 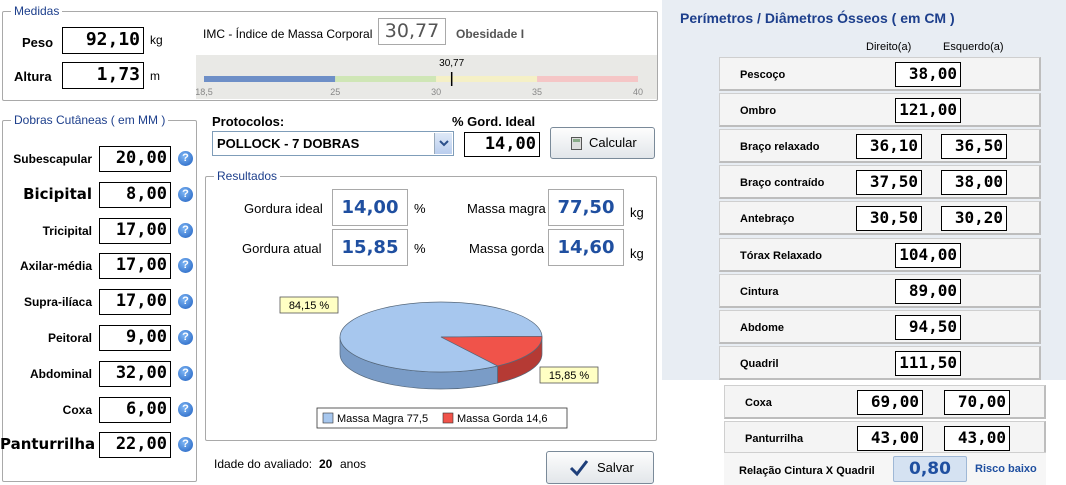 I want to click on legend-entry: Massa Gorda 14,6, so click(x=502, y=419).